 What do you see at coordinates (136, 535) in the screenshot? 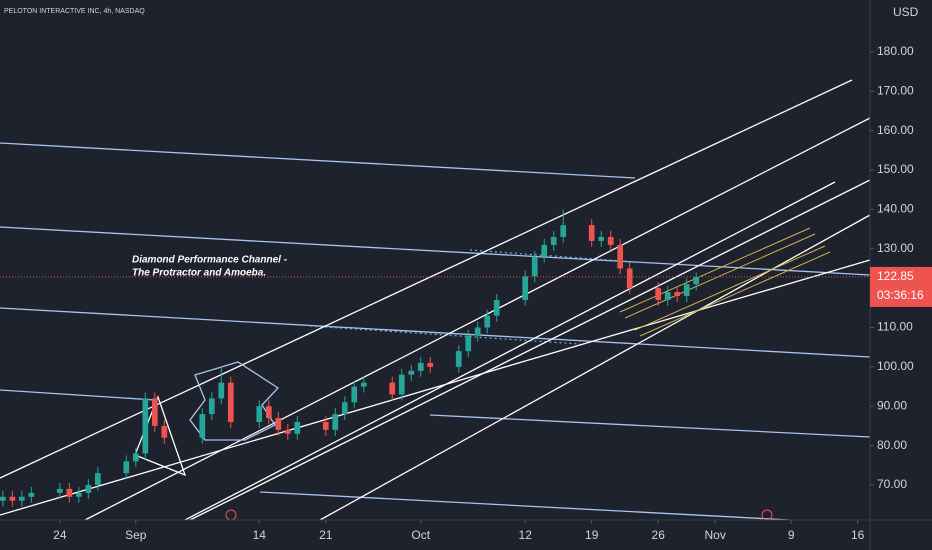
I see `x-tick-label: Sep` at bounding box center [136, 535].